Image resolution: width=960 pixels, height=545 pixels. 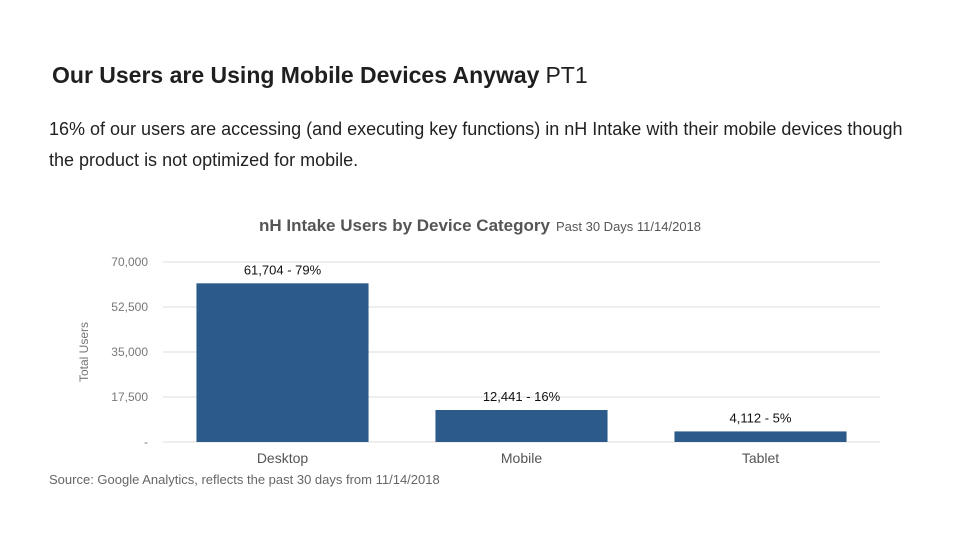 What do you see at coordinates (129, 397) in the screenshot?
I see `y-tick-label: 17,500` at bounding box center [129, 397].